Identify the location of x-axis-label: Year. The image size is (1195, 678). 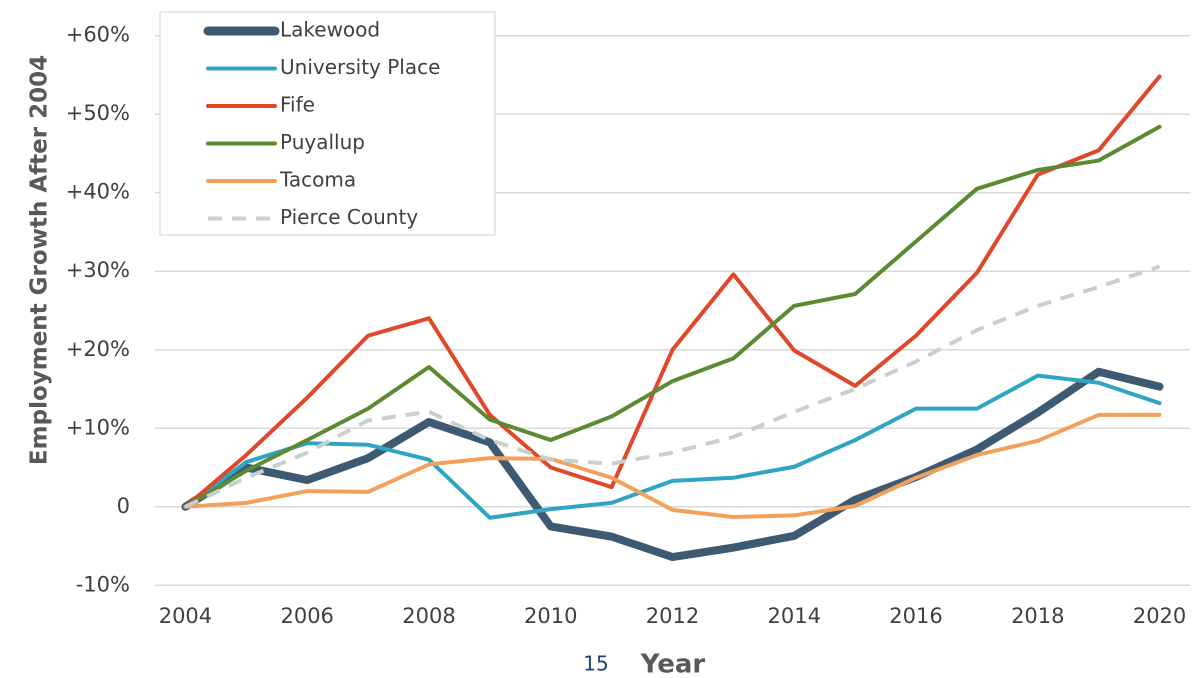
(673, 664).